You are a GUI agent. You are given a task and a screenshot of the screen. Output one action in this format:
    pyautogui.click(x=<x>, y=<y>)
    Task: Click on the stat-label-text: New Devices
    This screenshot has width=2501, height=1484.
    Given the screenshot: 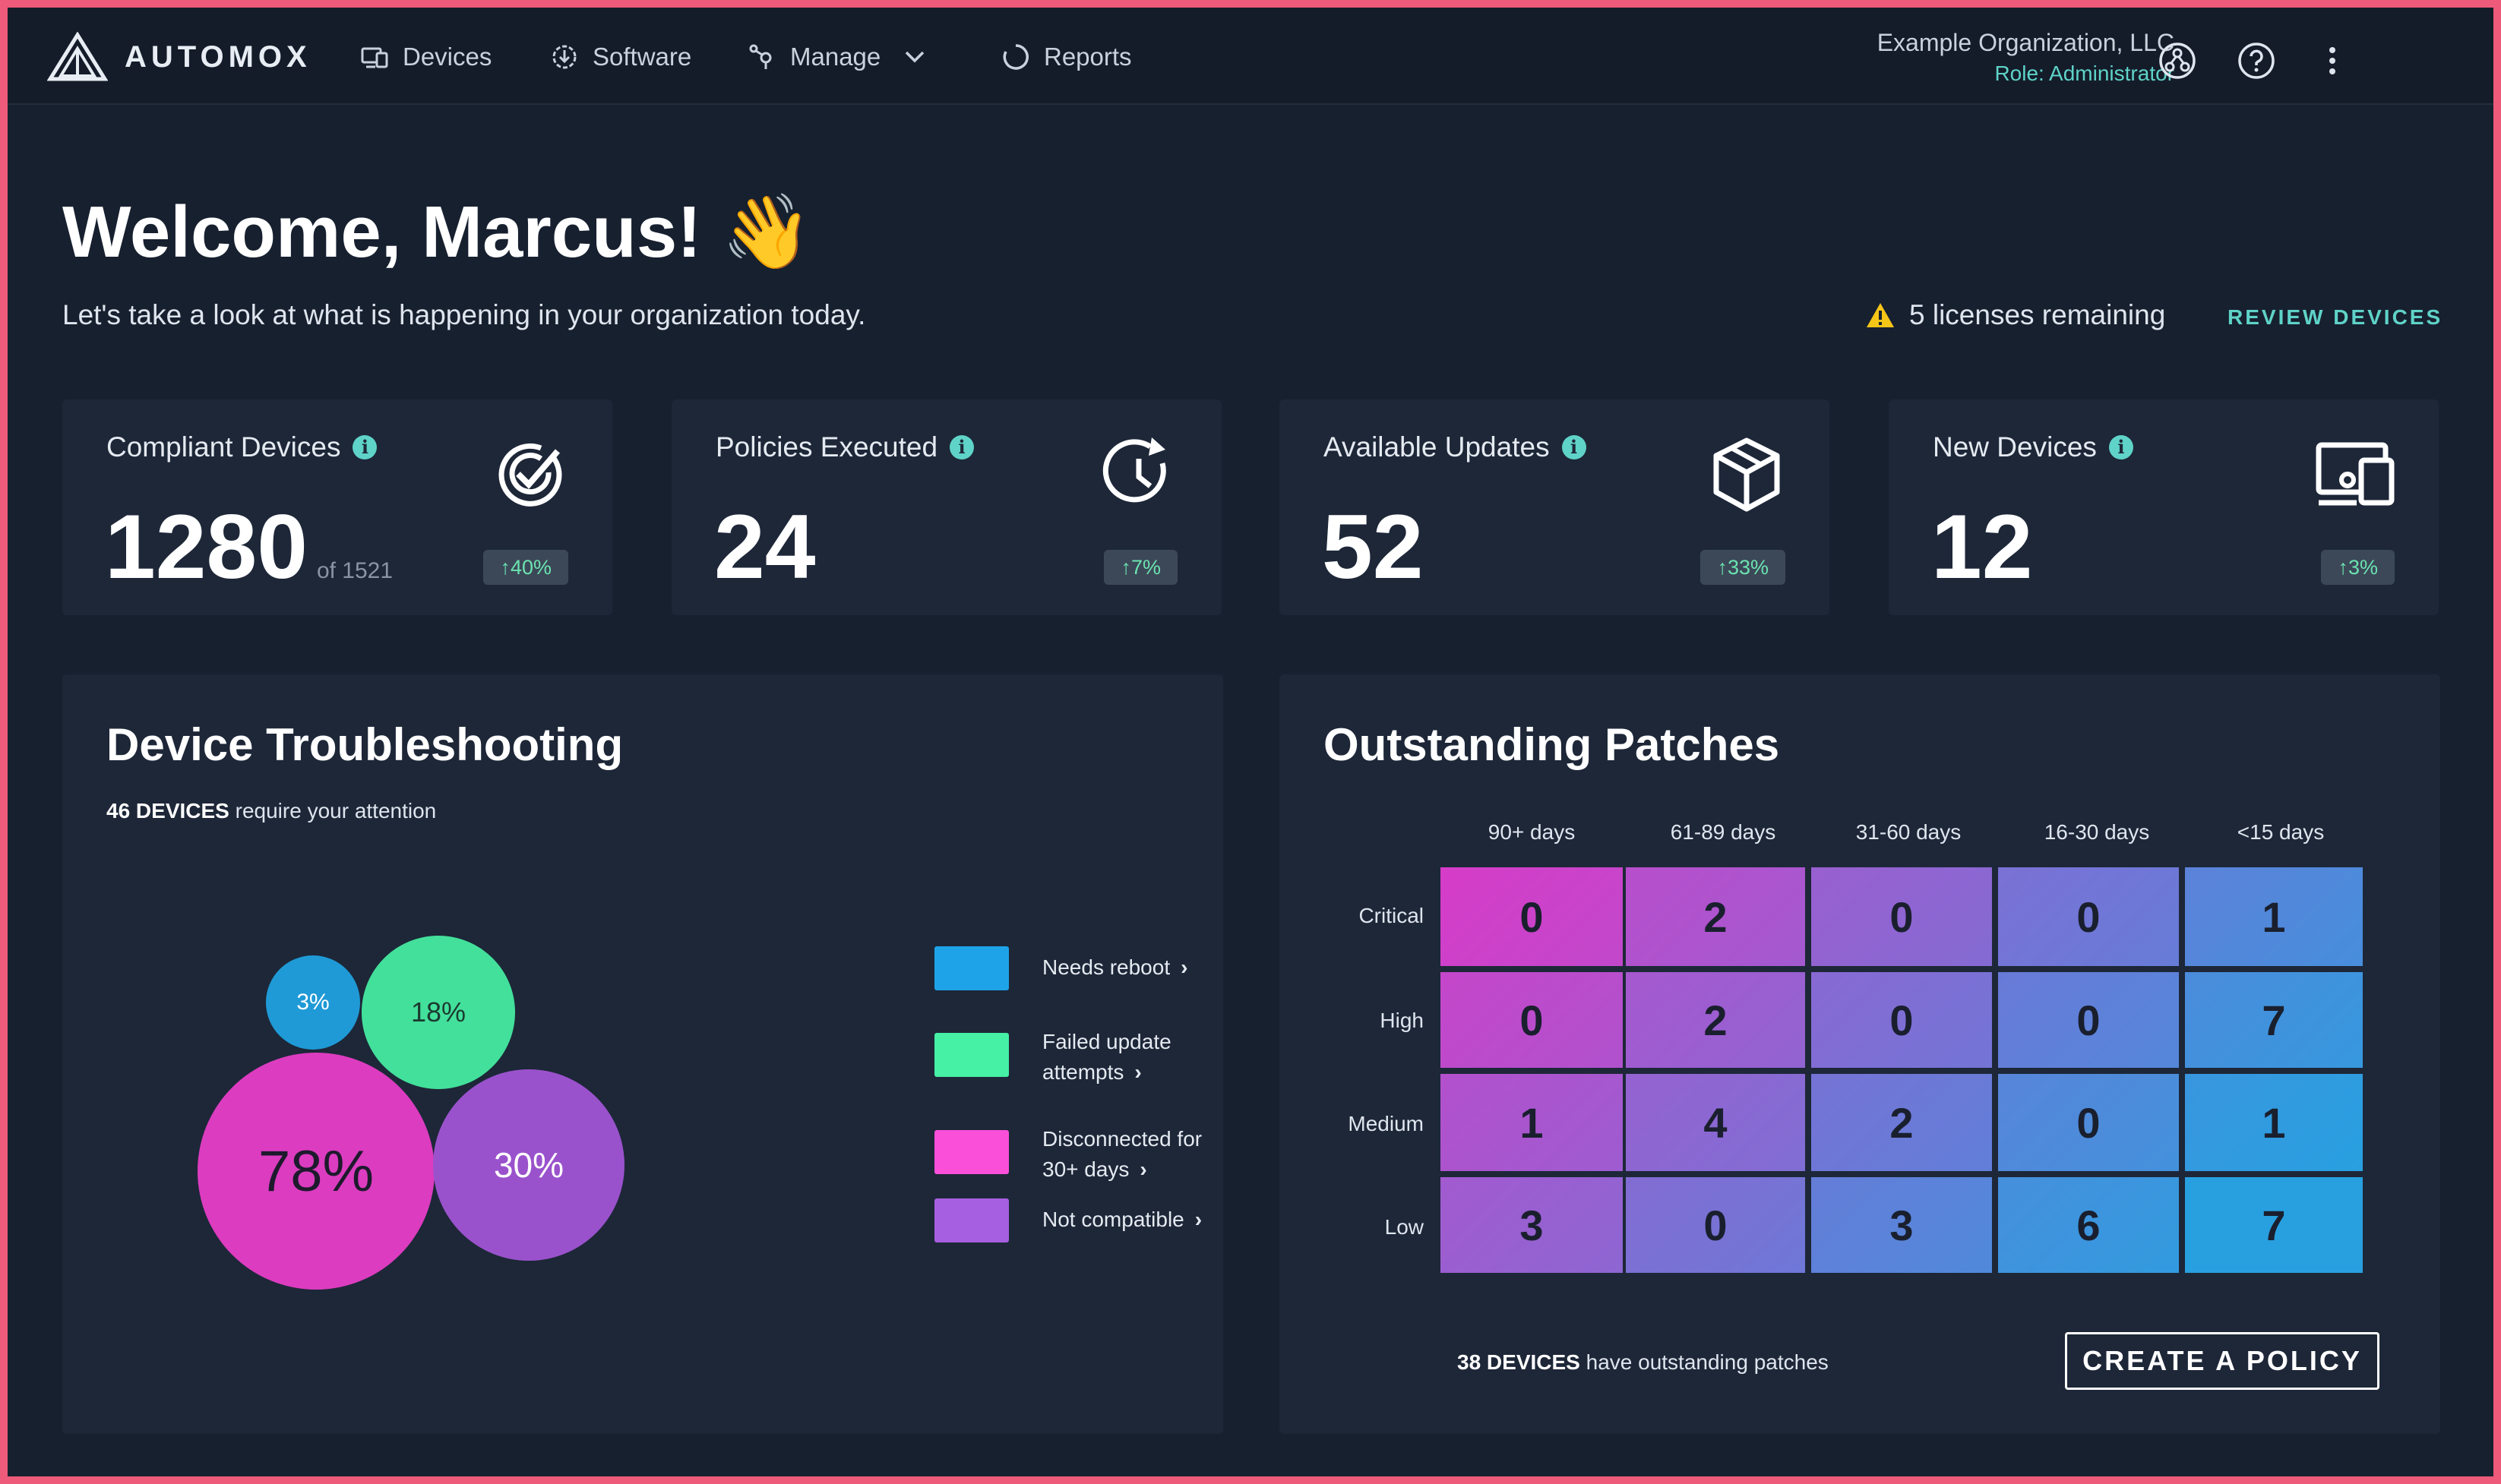 What is the action you would take?
    pyautogui.click(x=2015, y=447)
    